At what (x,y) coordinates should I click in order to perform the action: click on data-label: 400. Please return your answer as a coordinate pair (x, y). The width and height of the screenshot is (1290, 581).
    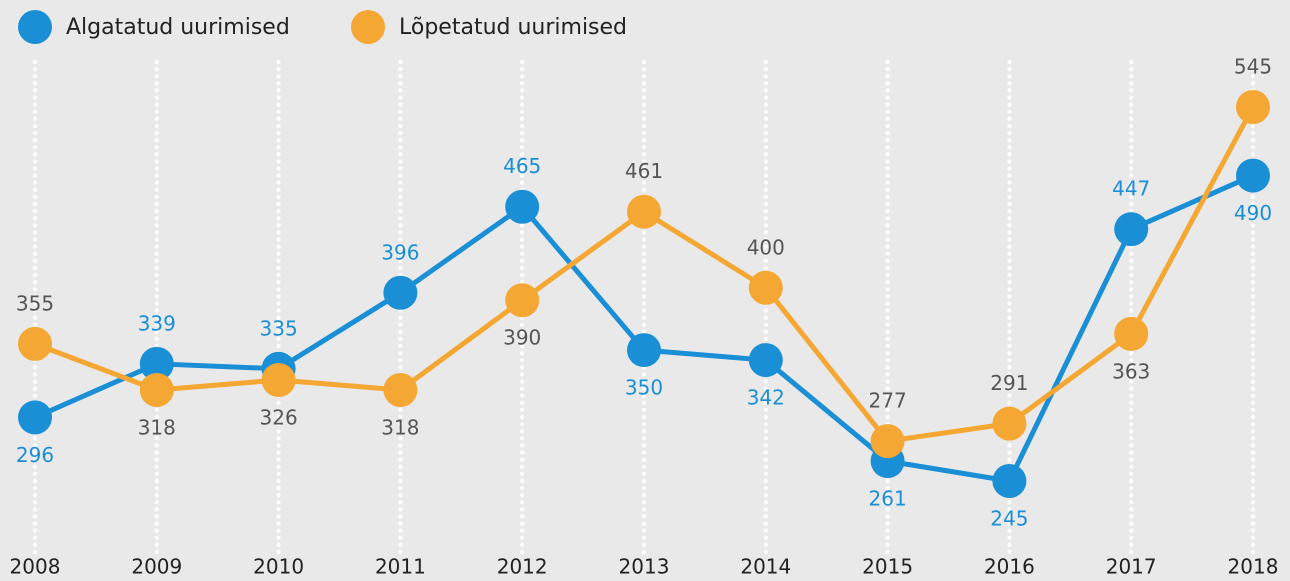
    Looking at the image, I should click on (766, 247).